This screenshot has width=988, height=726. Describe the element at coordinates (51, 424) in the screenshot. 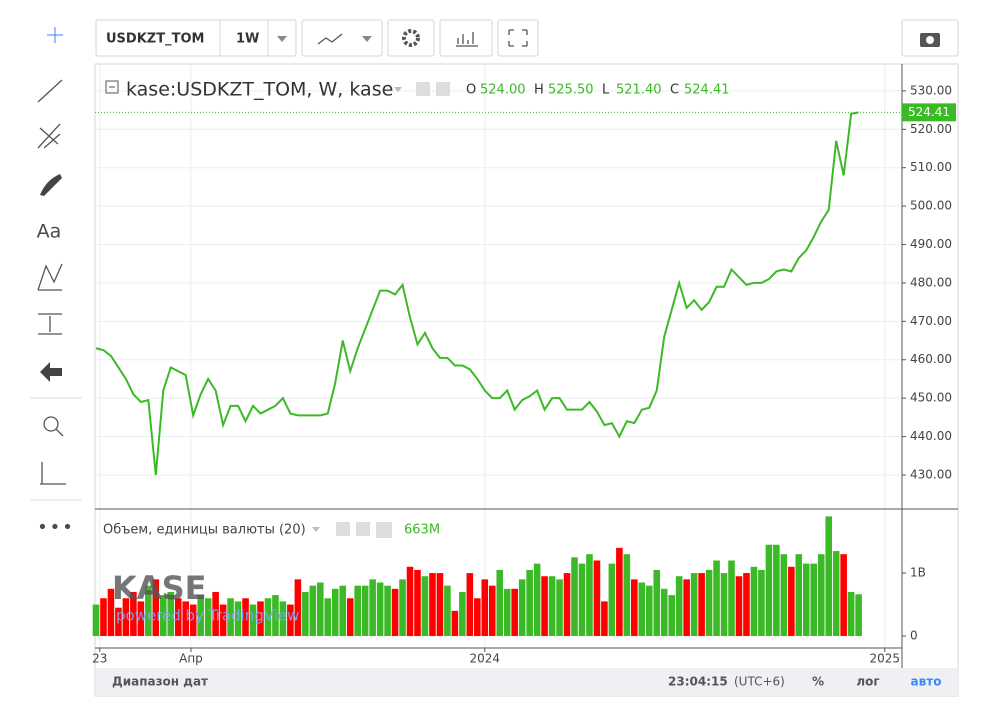

I see `zoom-tool` at that location.